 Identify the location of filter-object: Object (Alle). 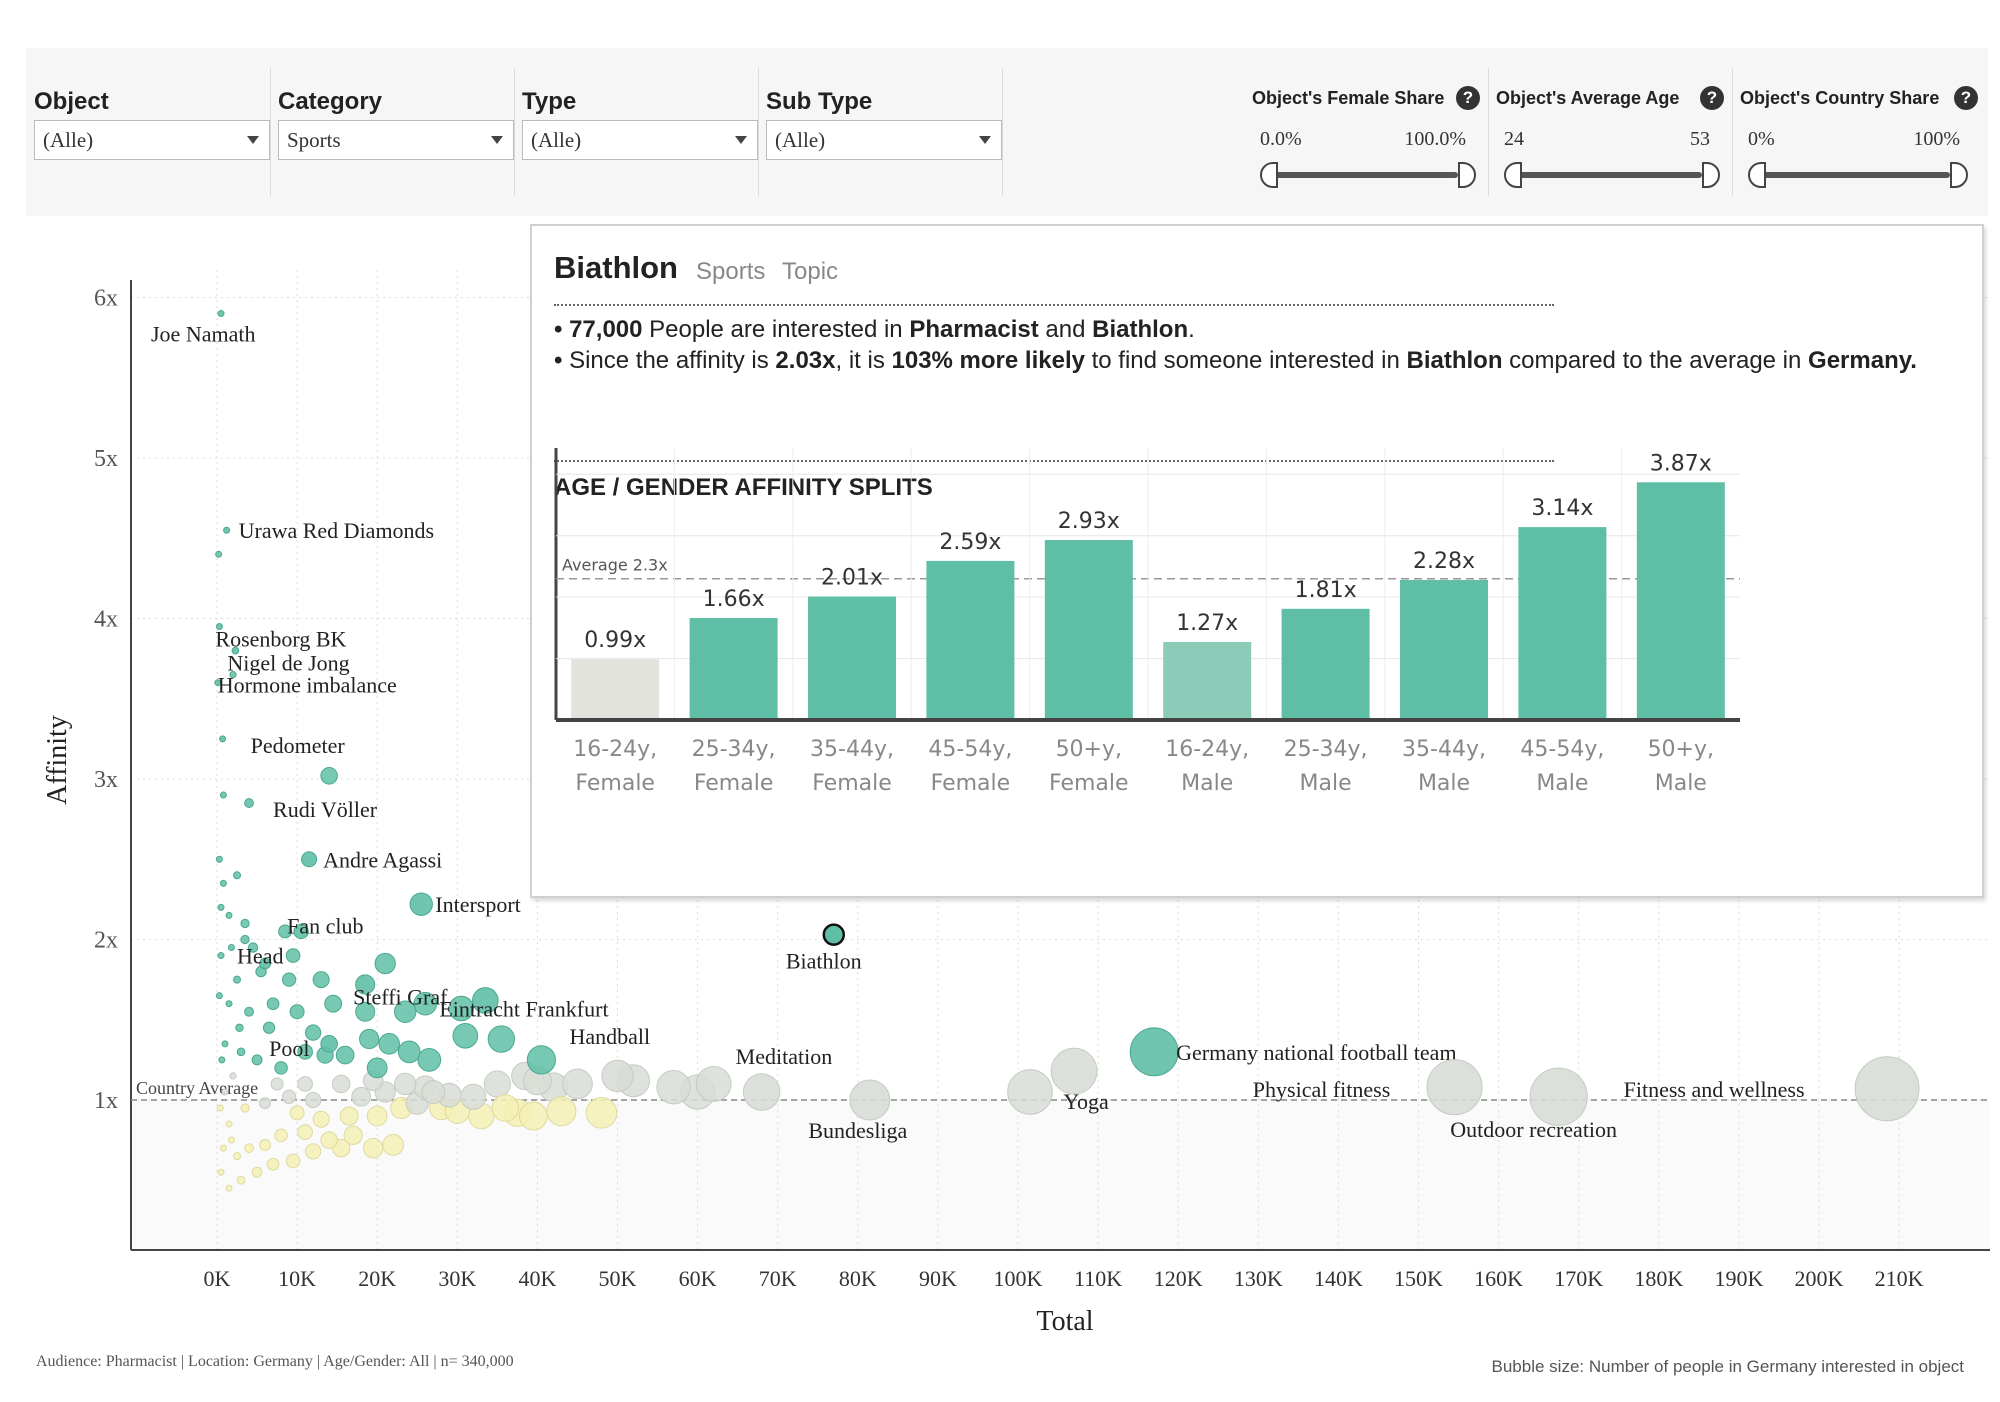
(148, 132).